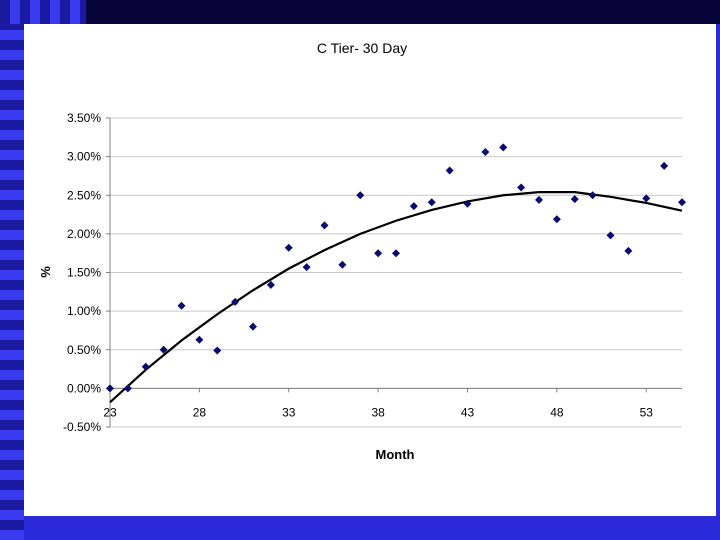 This screenshot has height=540, width=720. What do you see at coordinates (557, 412) in the screenshot?
I see `x-tick-label: 48` at bounding box center [557, 412].